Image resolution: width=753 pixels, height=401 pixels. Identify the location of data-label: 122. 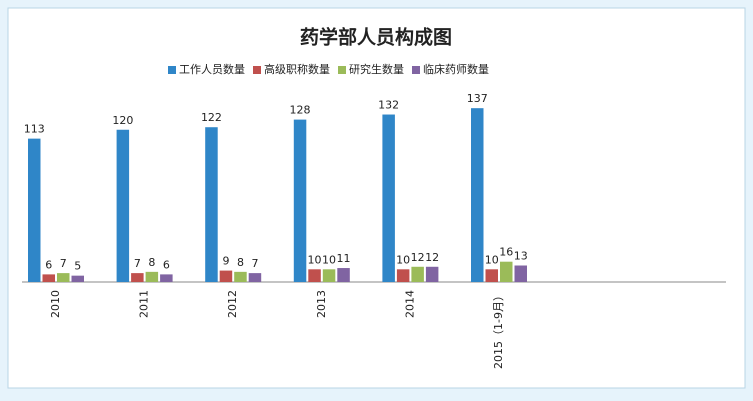
(211, 117).